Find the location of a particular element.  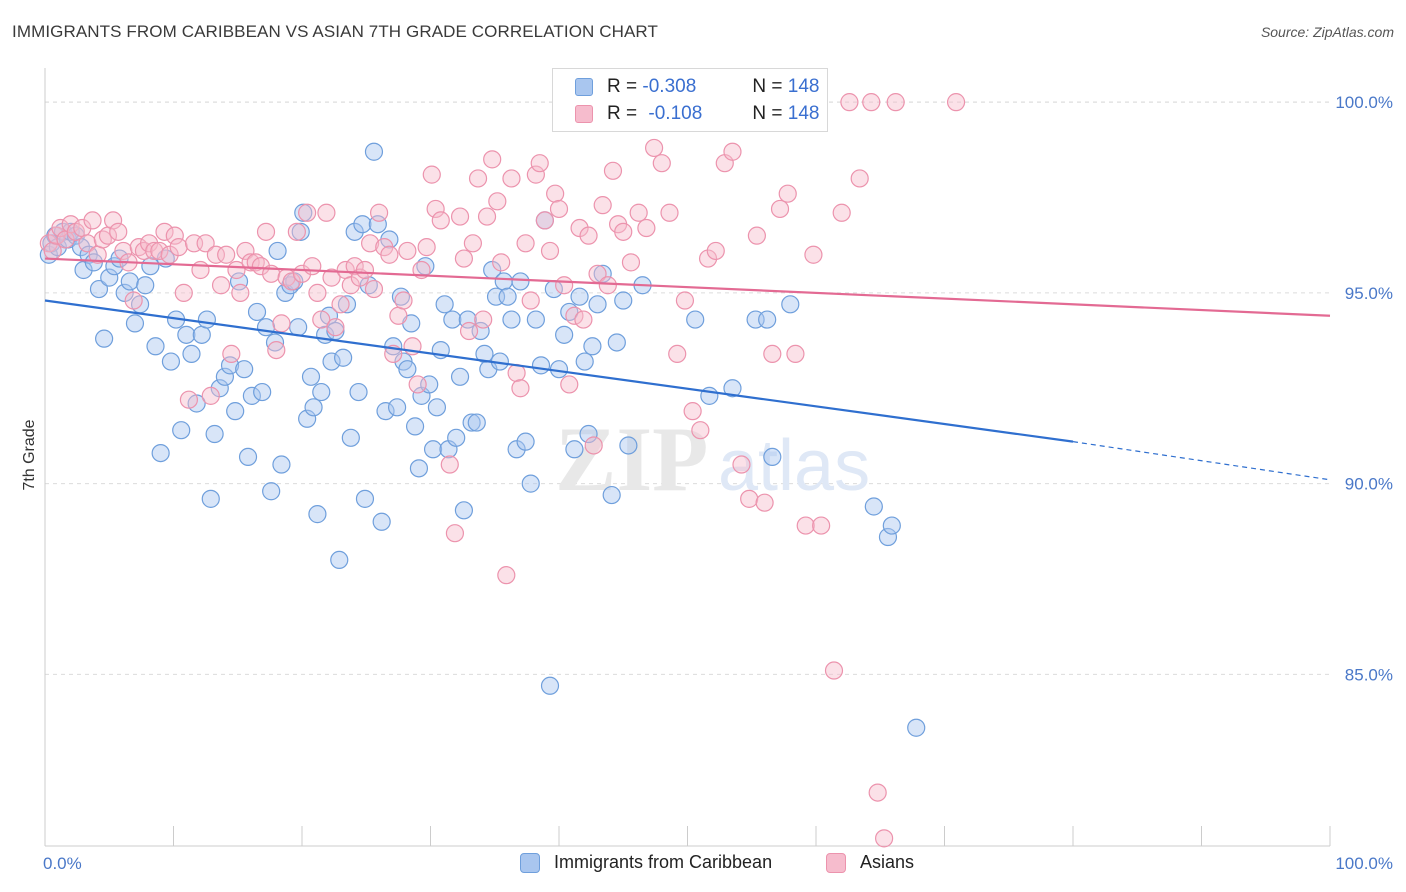

x-tick-label-max: 100.0% is located at coordinates (1364, 863).